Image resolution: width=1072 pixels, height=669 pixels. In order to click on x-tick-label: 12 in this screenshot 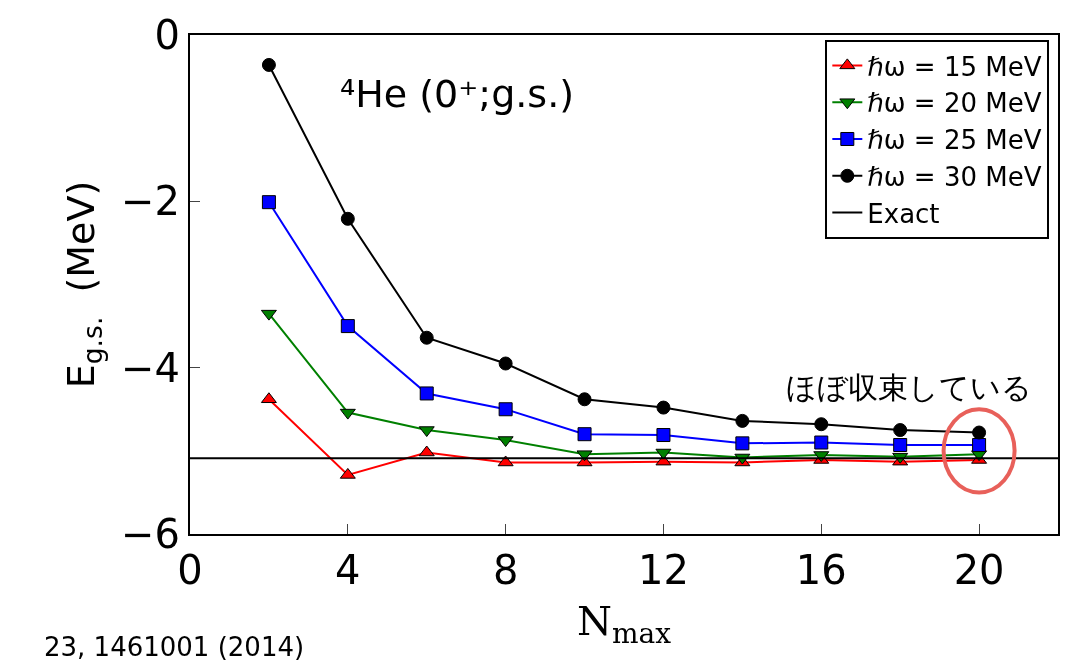, I will do `click(663, 570)`.